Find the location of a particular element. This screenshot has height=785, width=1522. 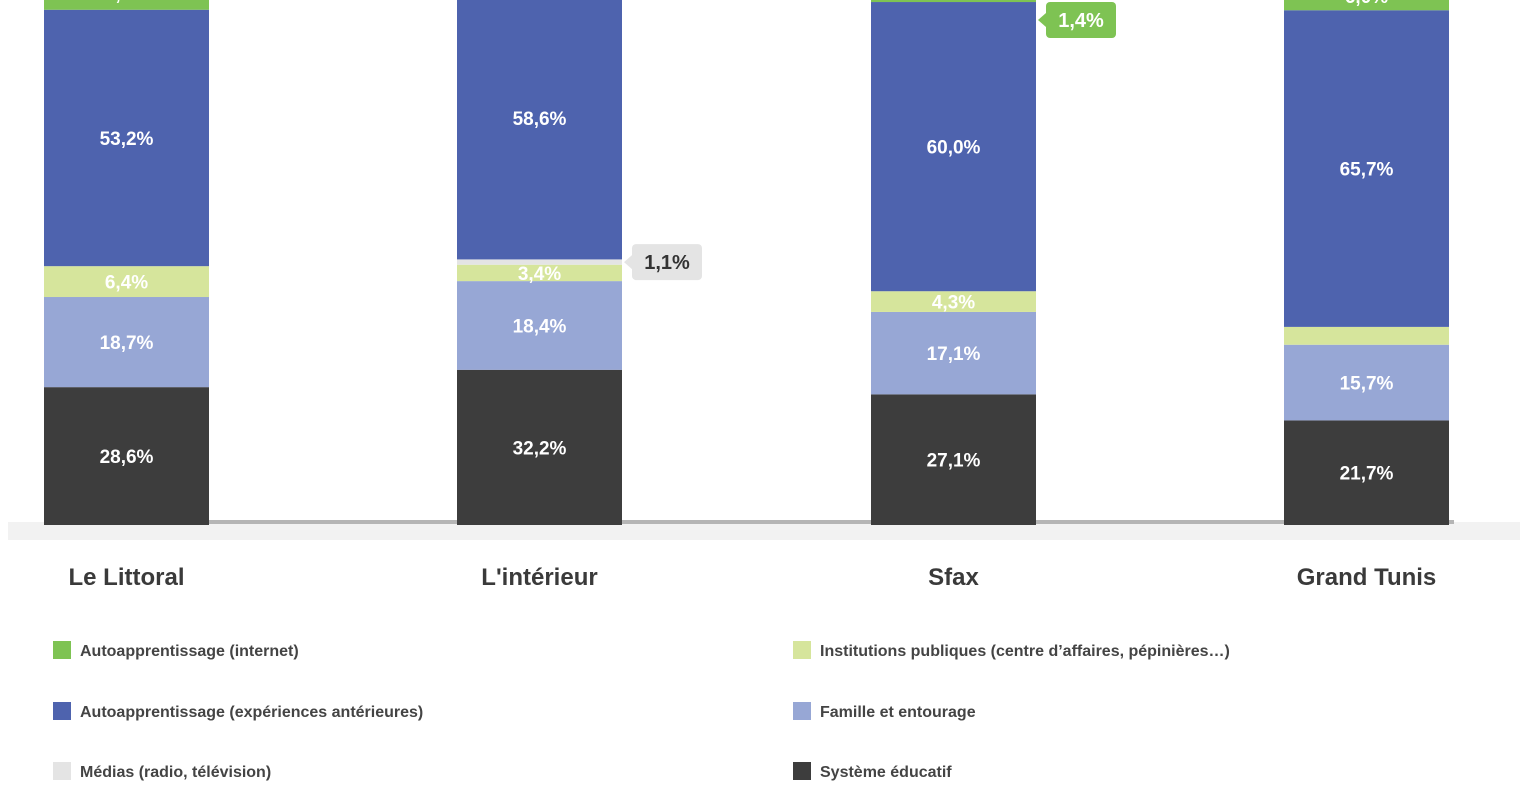

bar-segment-grand-tunis-systeme-educatif is located at coordinates (1366, 472).